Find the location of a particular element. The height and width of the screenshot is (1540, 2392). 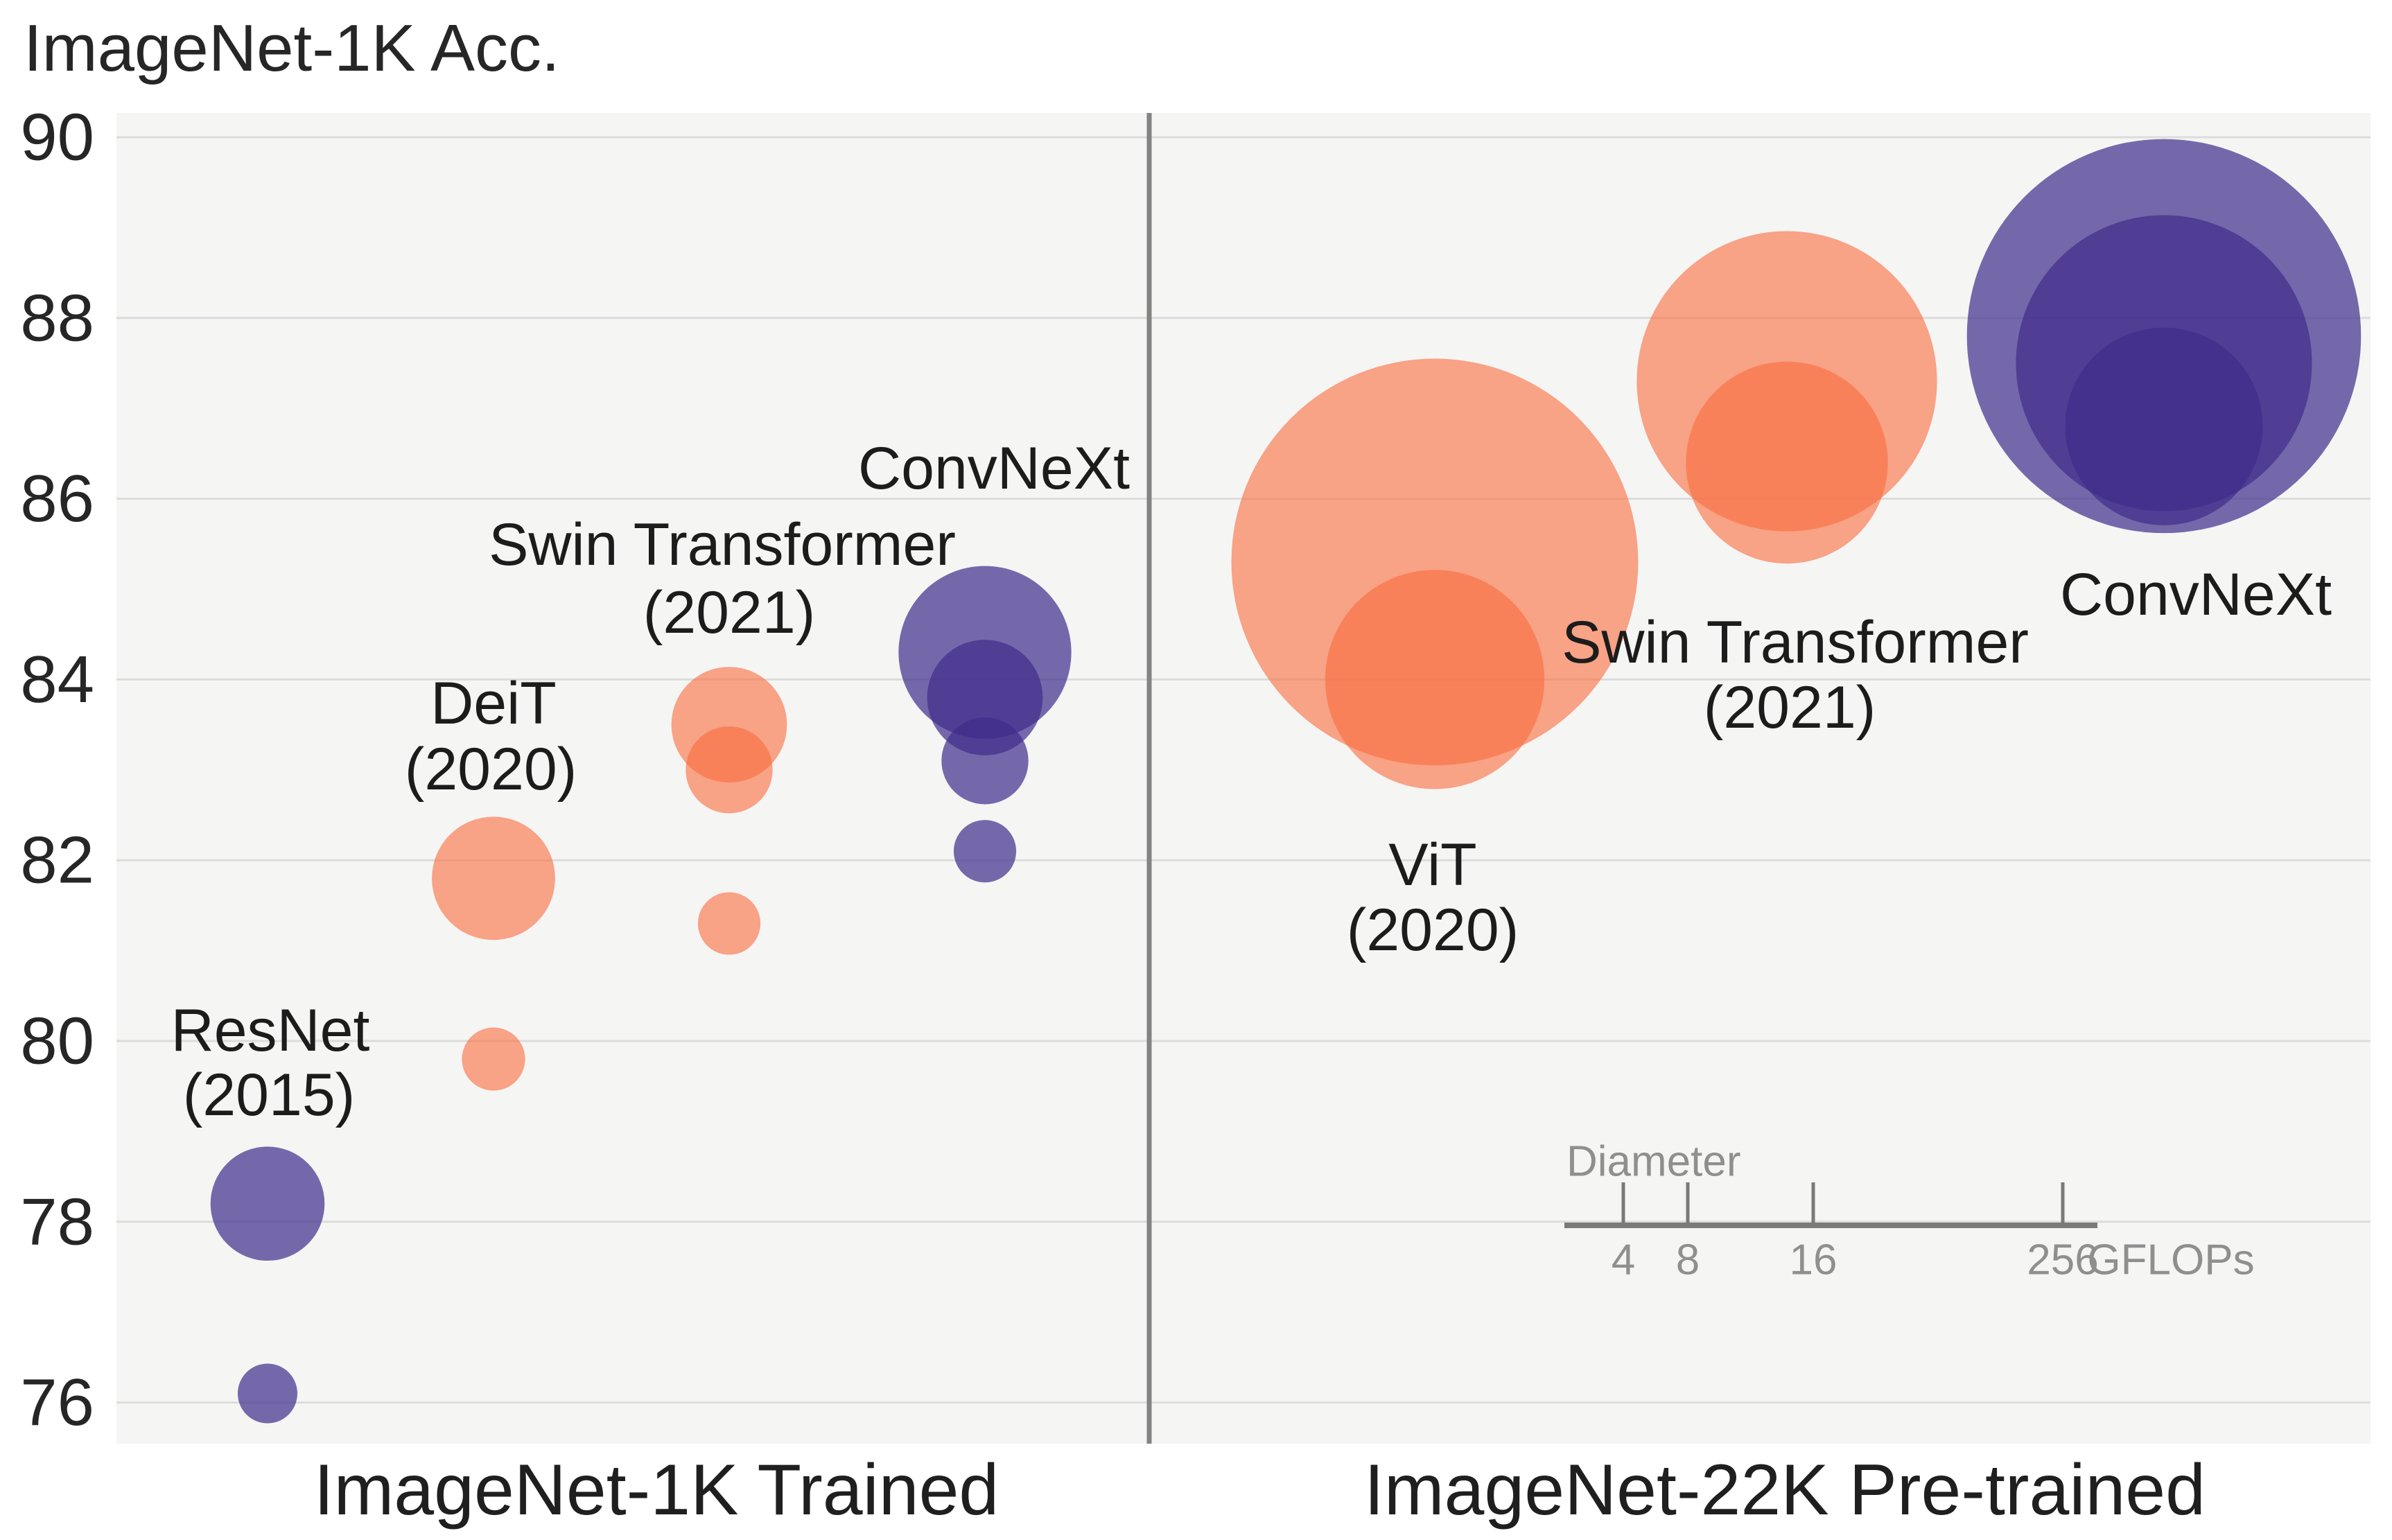

bubble-vit is located at coordinates (1435, 679).